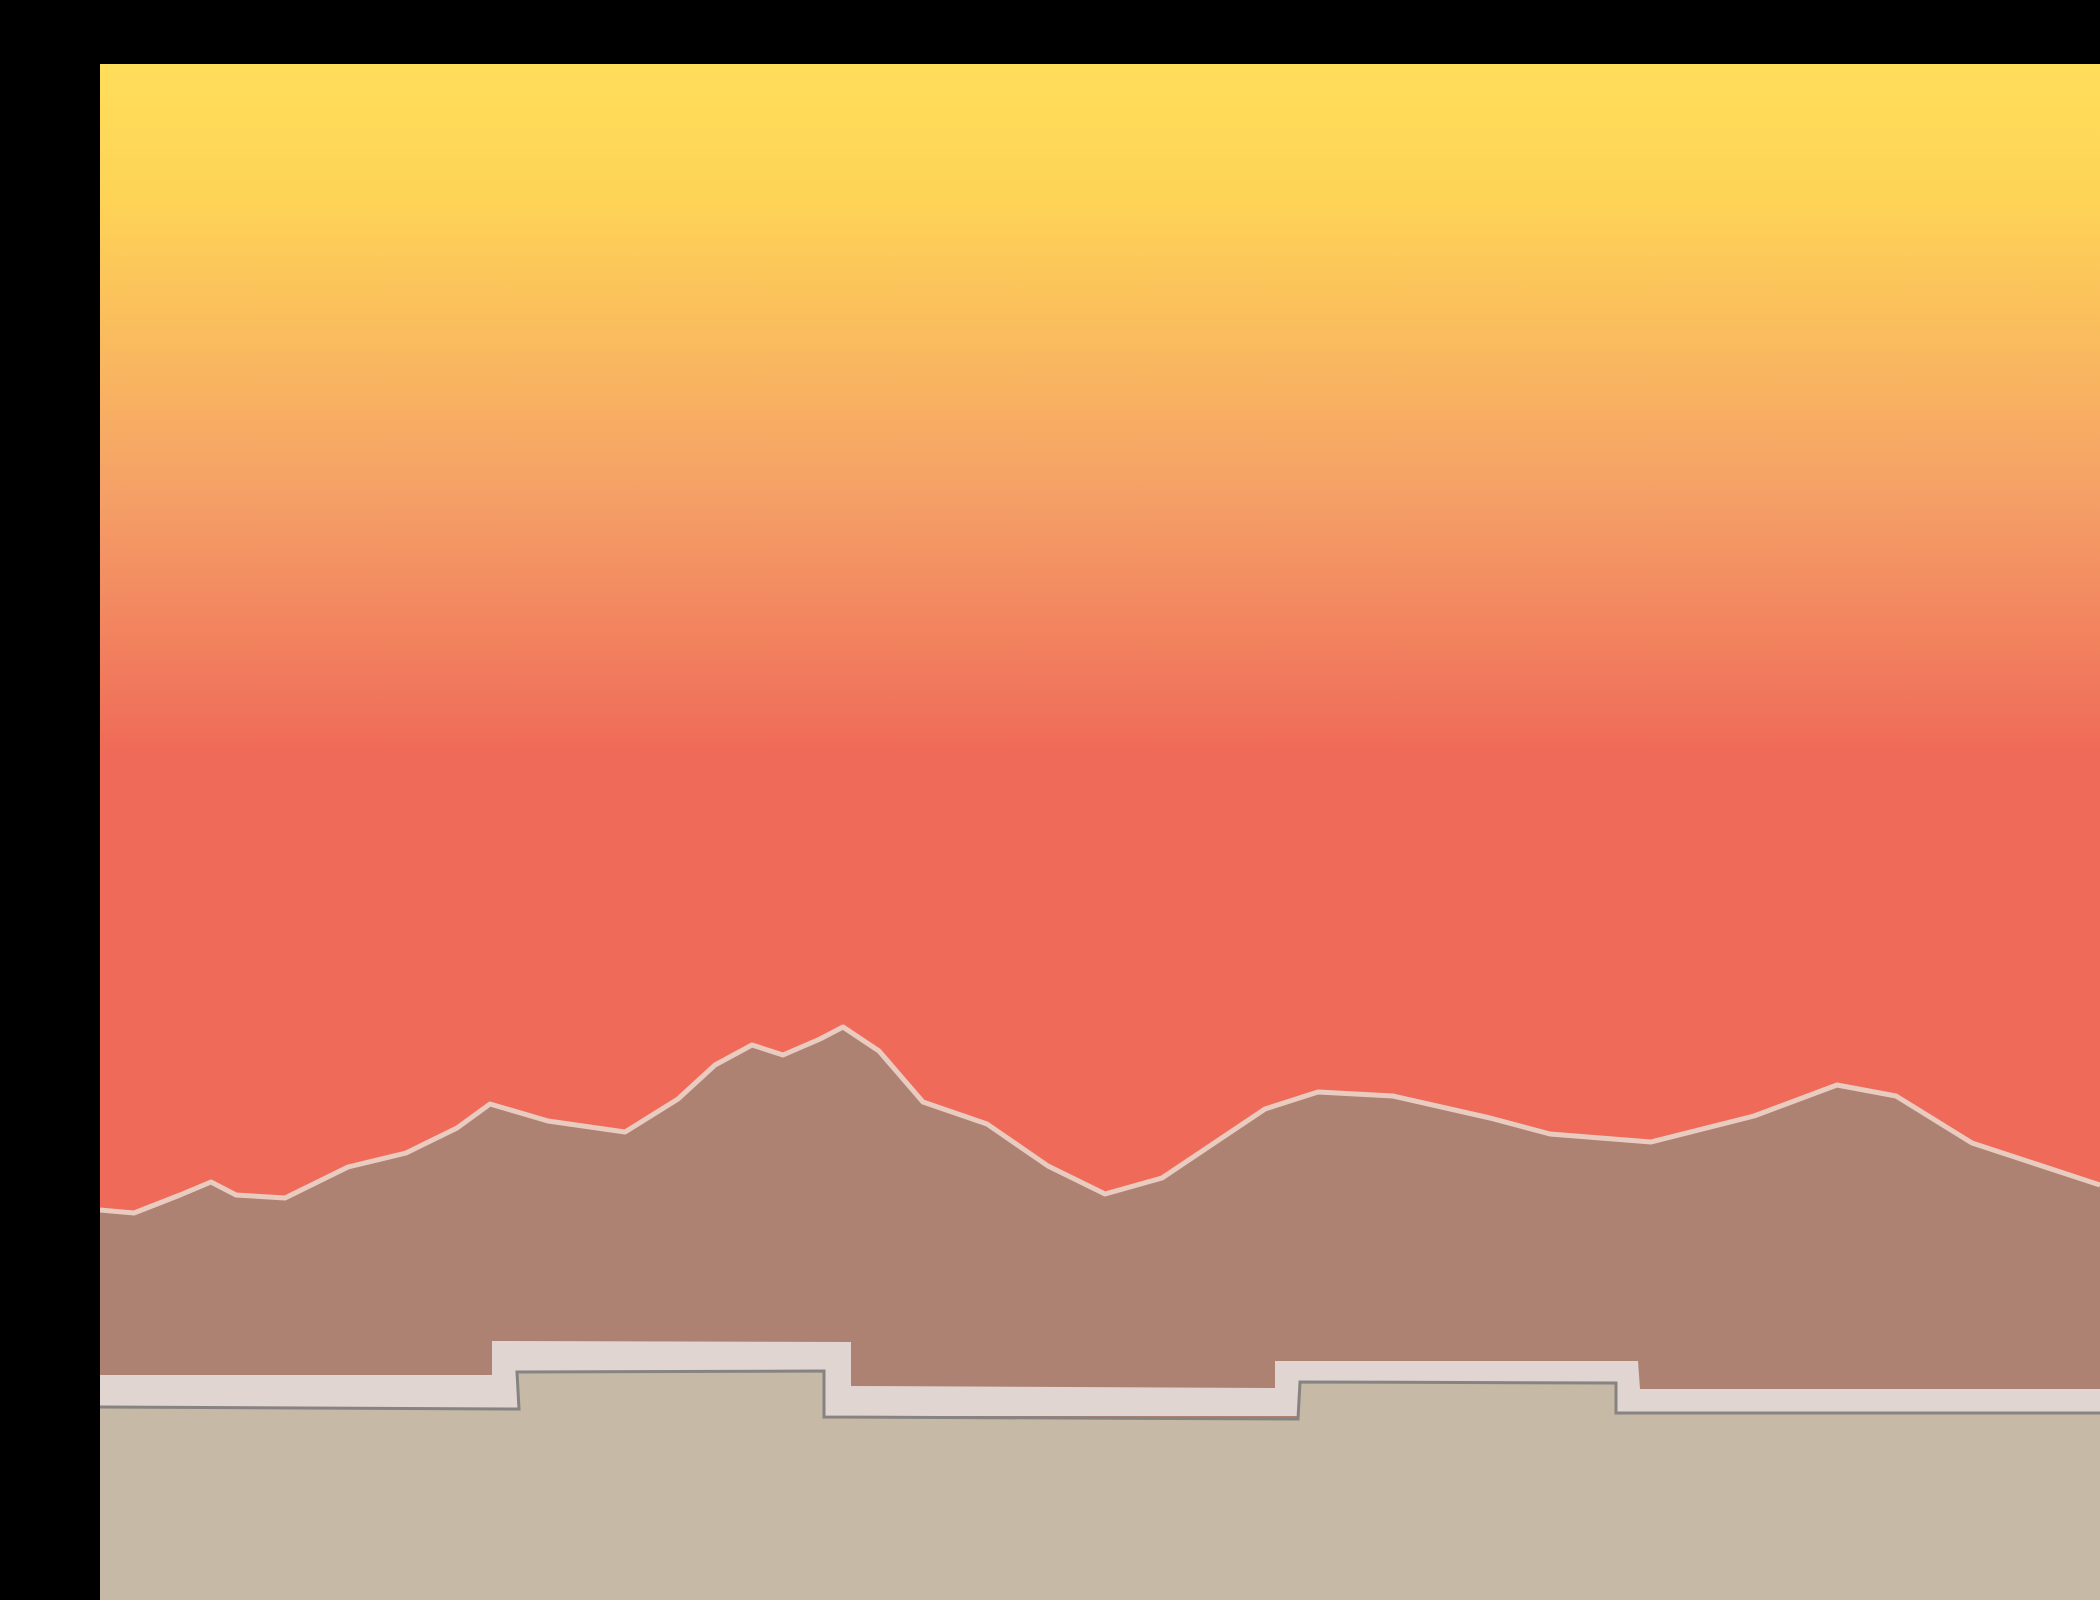 The height and width of the screenshot is (1600, 2100). Describe the element at coordinates (1100, 1120) in the screenshot. I see `mountain-ridge-outline` at that location.